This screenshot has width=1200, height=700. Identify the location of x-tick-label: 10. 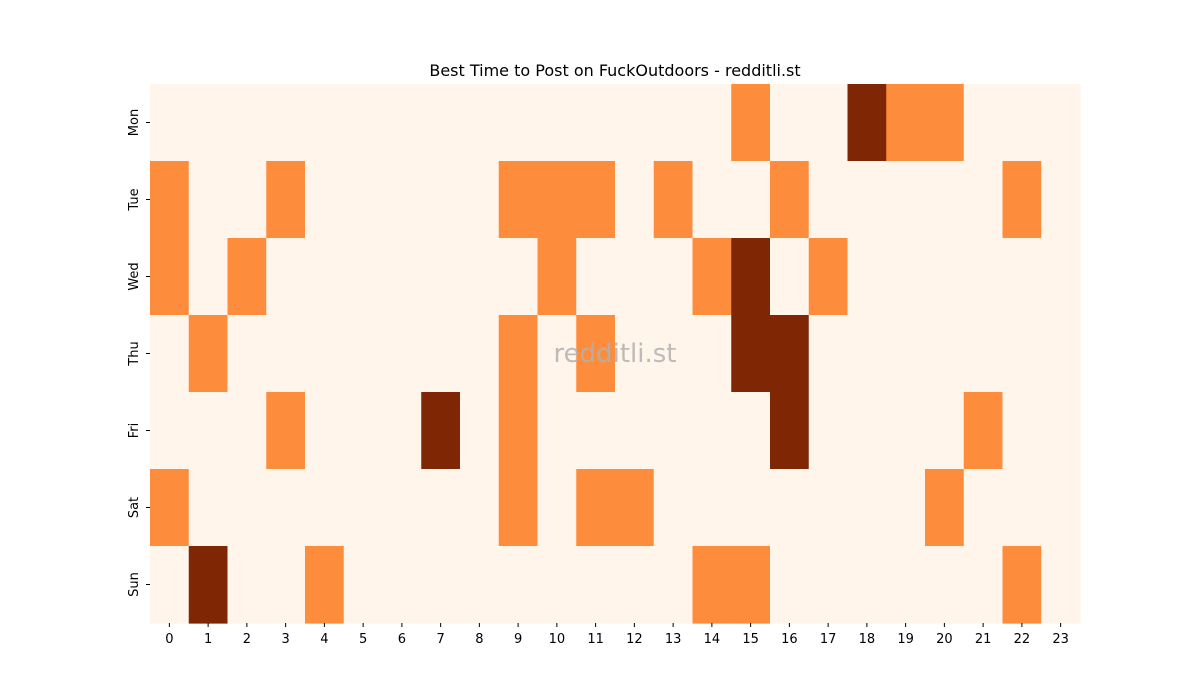
(557, 639).